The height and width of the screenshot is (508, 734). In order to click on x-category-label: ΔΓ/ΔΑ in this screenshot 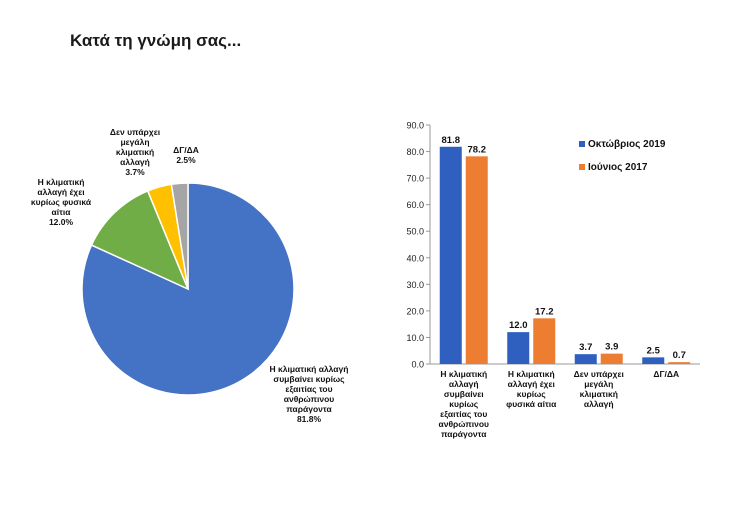, I will do `click(666, 374)`.